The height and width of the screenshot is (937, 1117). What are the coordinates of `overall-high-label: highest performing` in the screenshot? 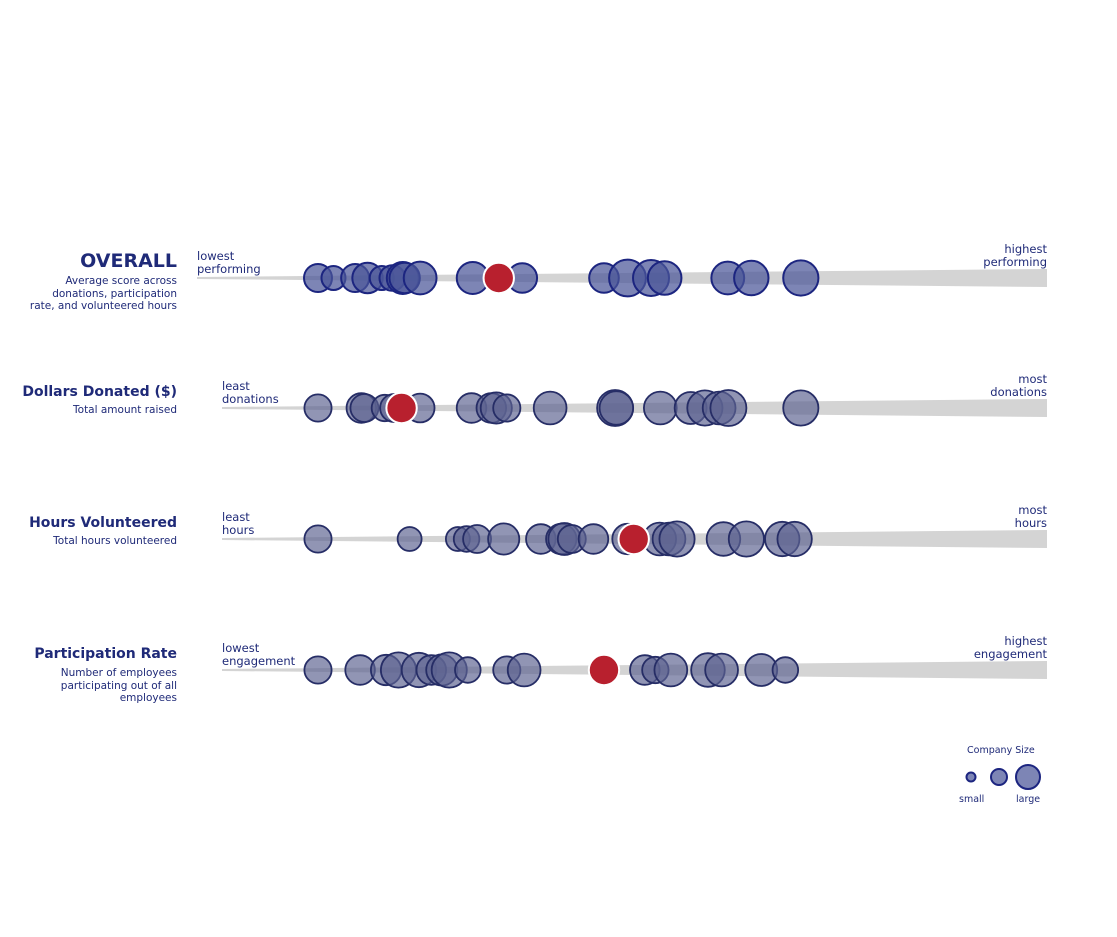 It's located at (1015, 255).